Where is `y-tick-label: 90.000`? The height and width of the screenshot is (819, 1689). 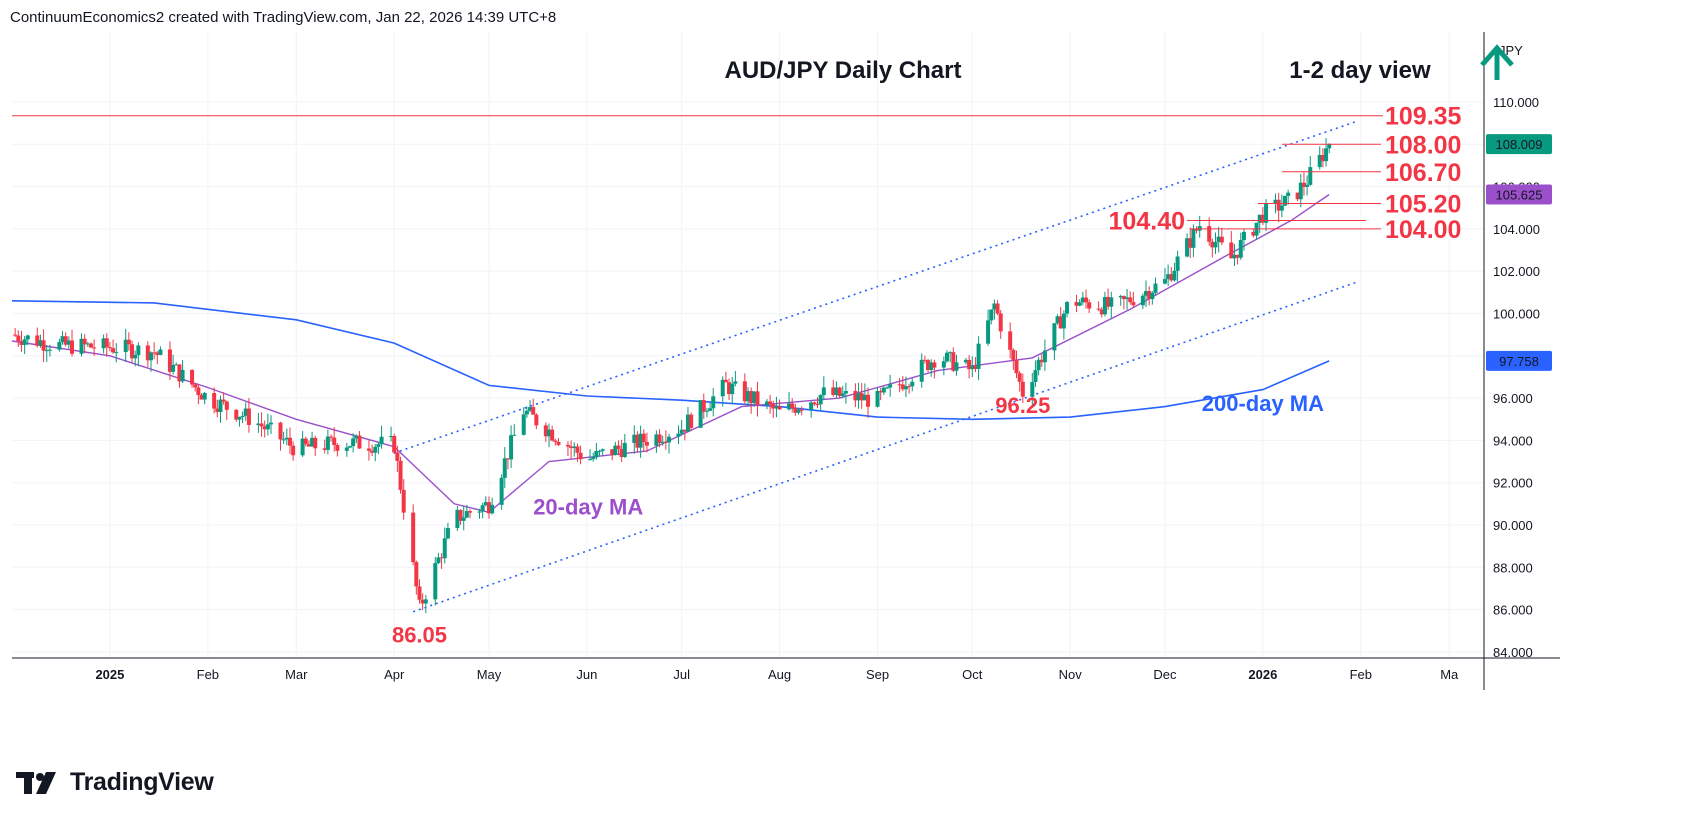 y-tick-label: 90.000 is located at coordinates (1513, 525).